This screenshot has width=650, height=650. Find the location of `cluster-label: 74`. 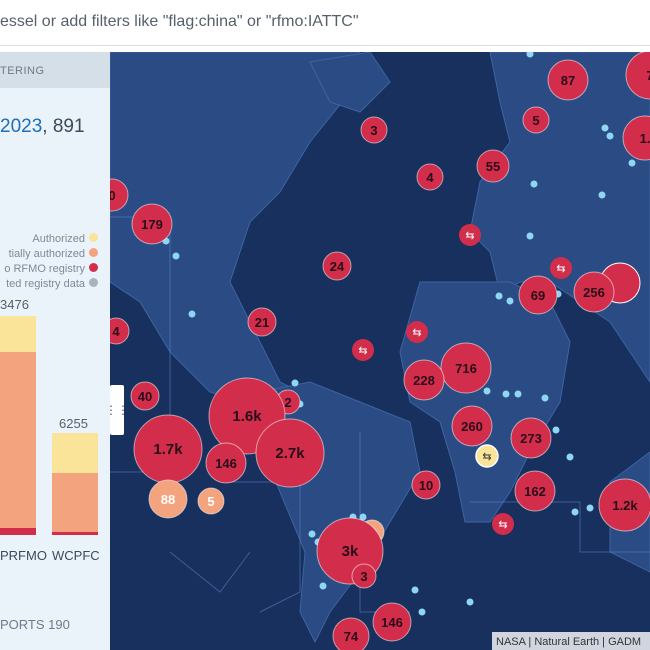

cluster-label: 74 is located at coordinates (351, 636).